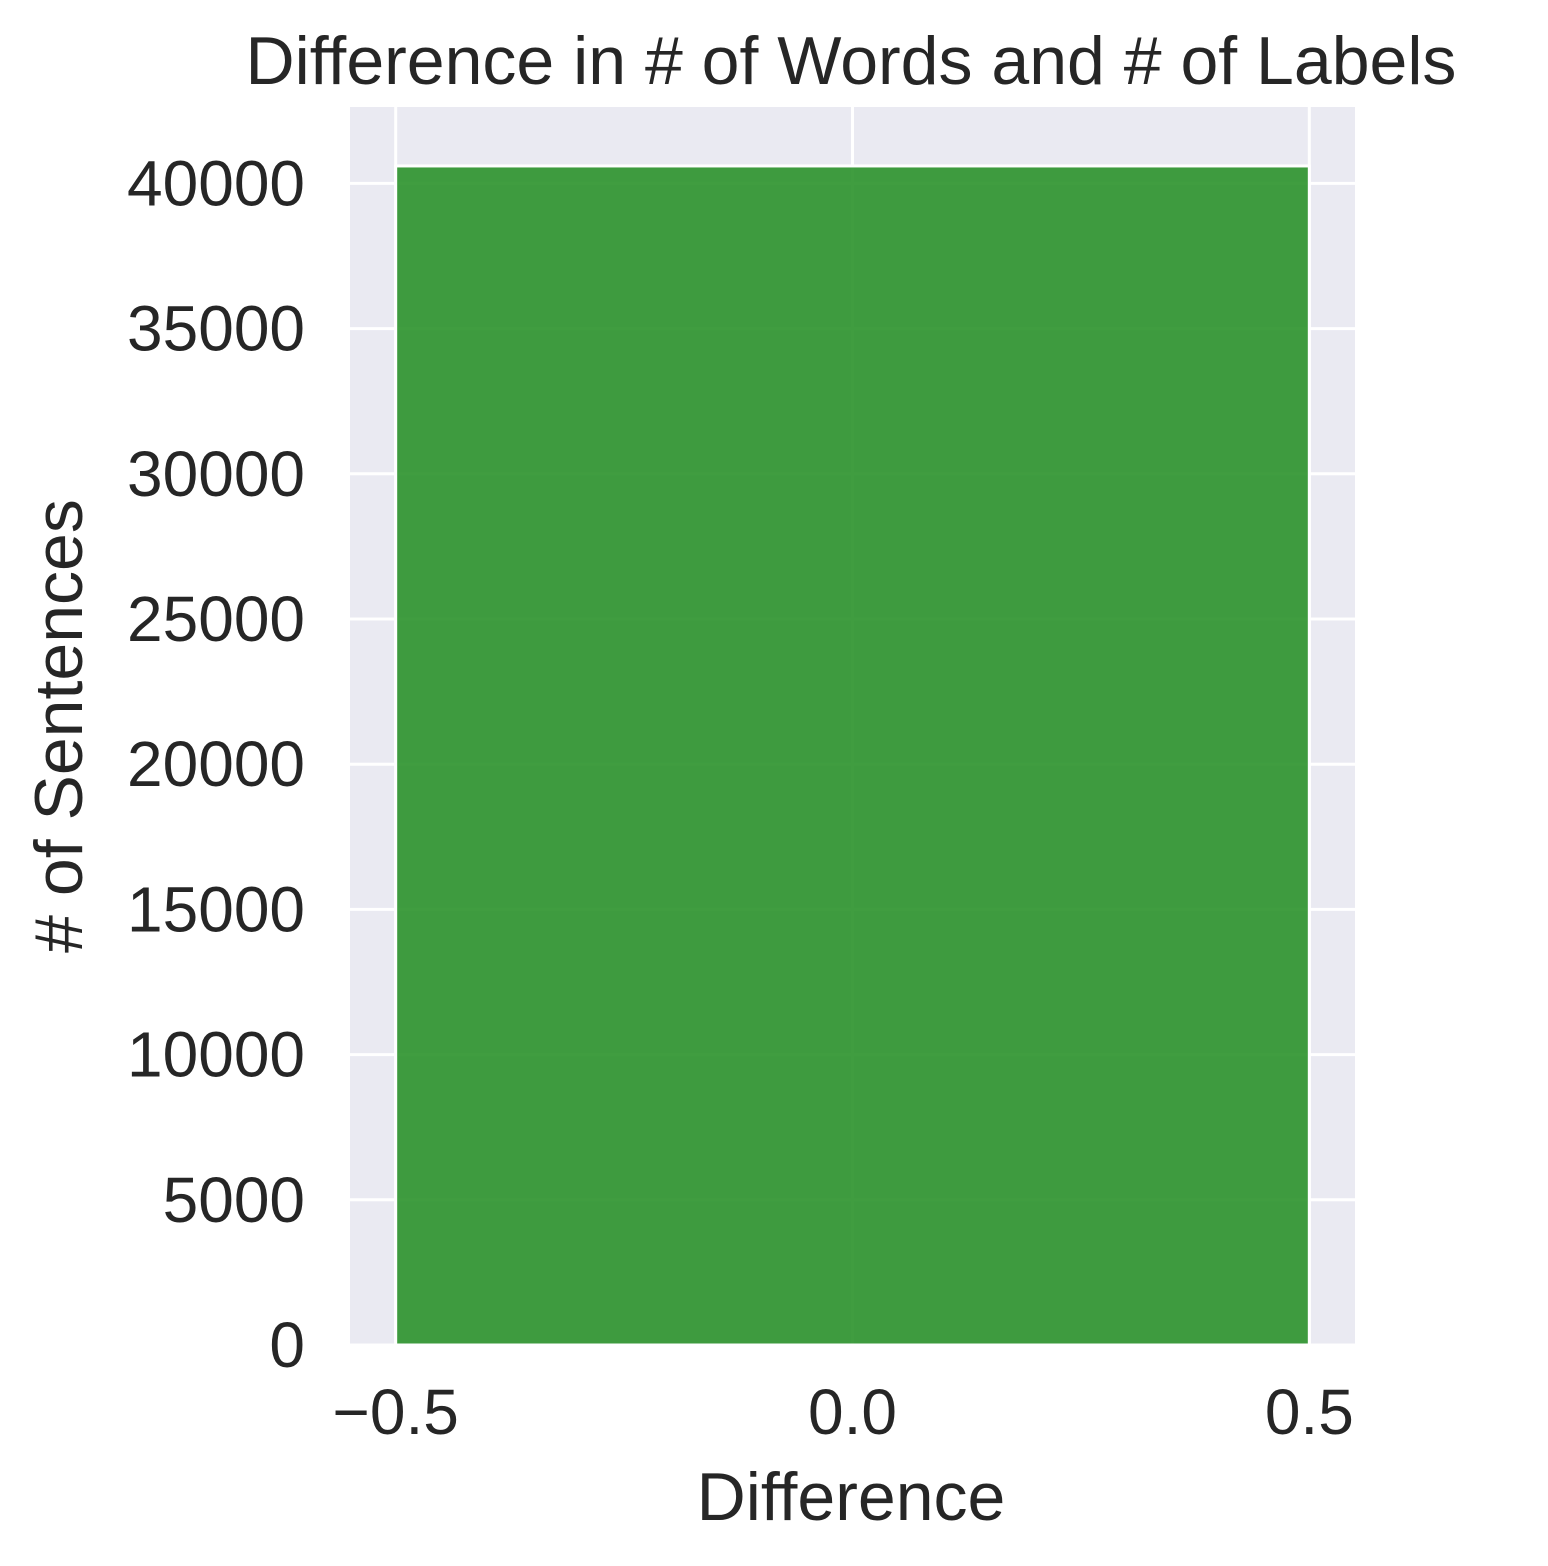  Describe the element at coordinates (216, 619) in the screenshot. I see `y-tick-label: 25000` at that location.